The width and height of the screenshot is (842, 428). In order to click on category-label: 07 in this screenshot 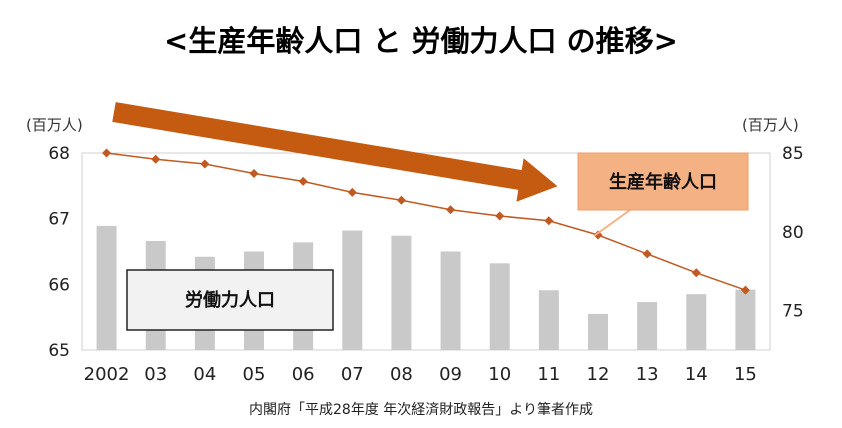, I will do `click(352, 374)`.